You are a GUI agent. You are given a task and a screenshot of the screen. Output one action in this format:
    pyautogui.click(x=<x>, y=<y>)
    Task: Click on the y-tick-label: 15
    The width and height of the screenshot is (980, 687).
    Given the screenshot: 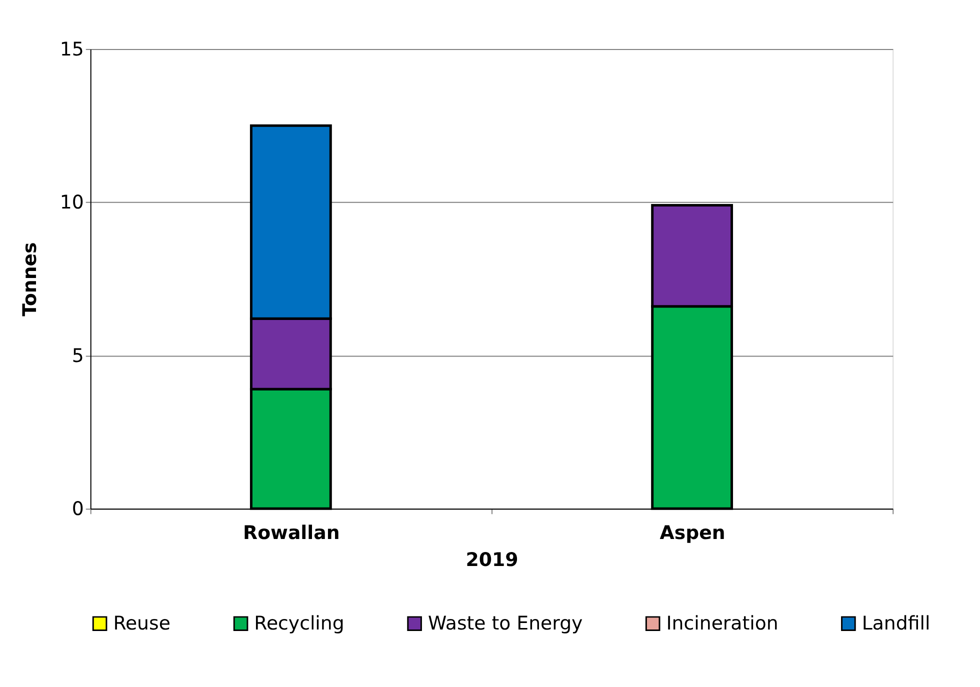 What is the action you would take?
    pyautogui.click(x=72, y=49)
    